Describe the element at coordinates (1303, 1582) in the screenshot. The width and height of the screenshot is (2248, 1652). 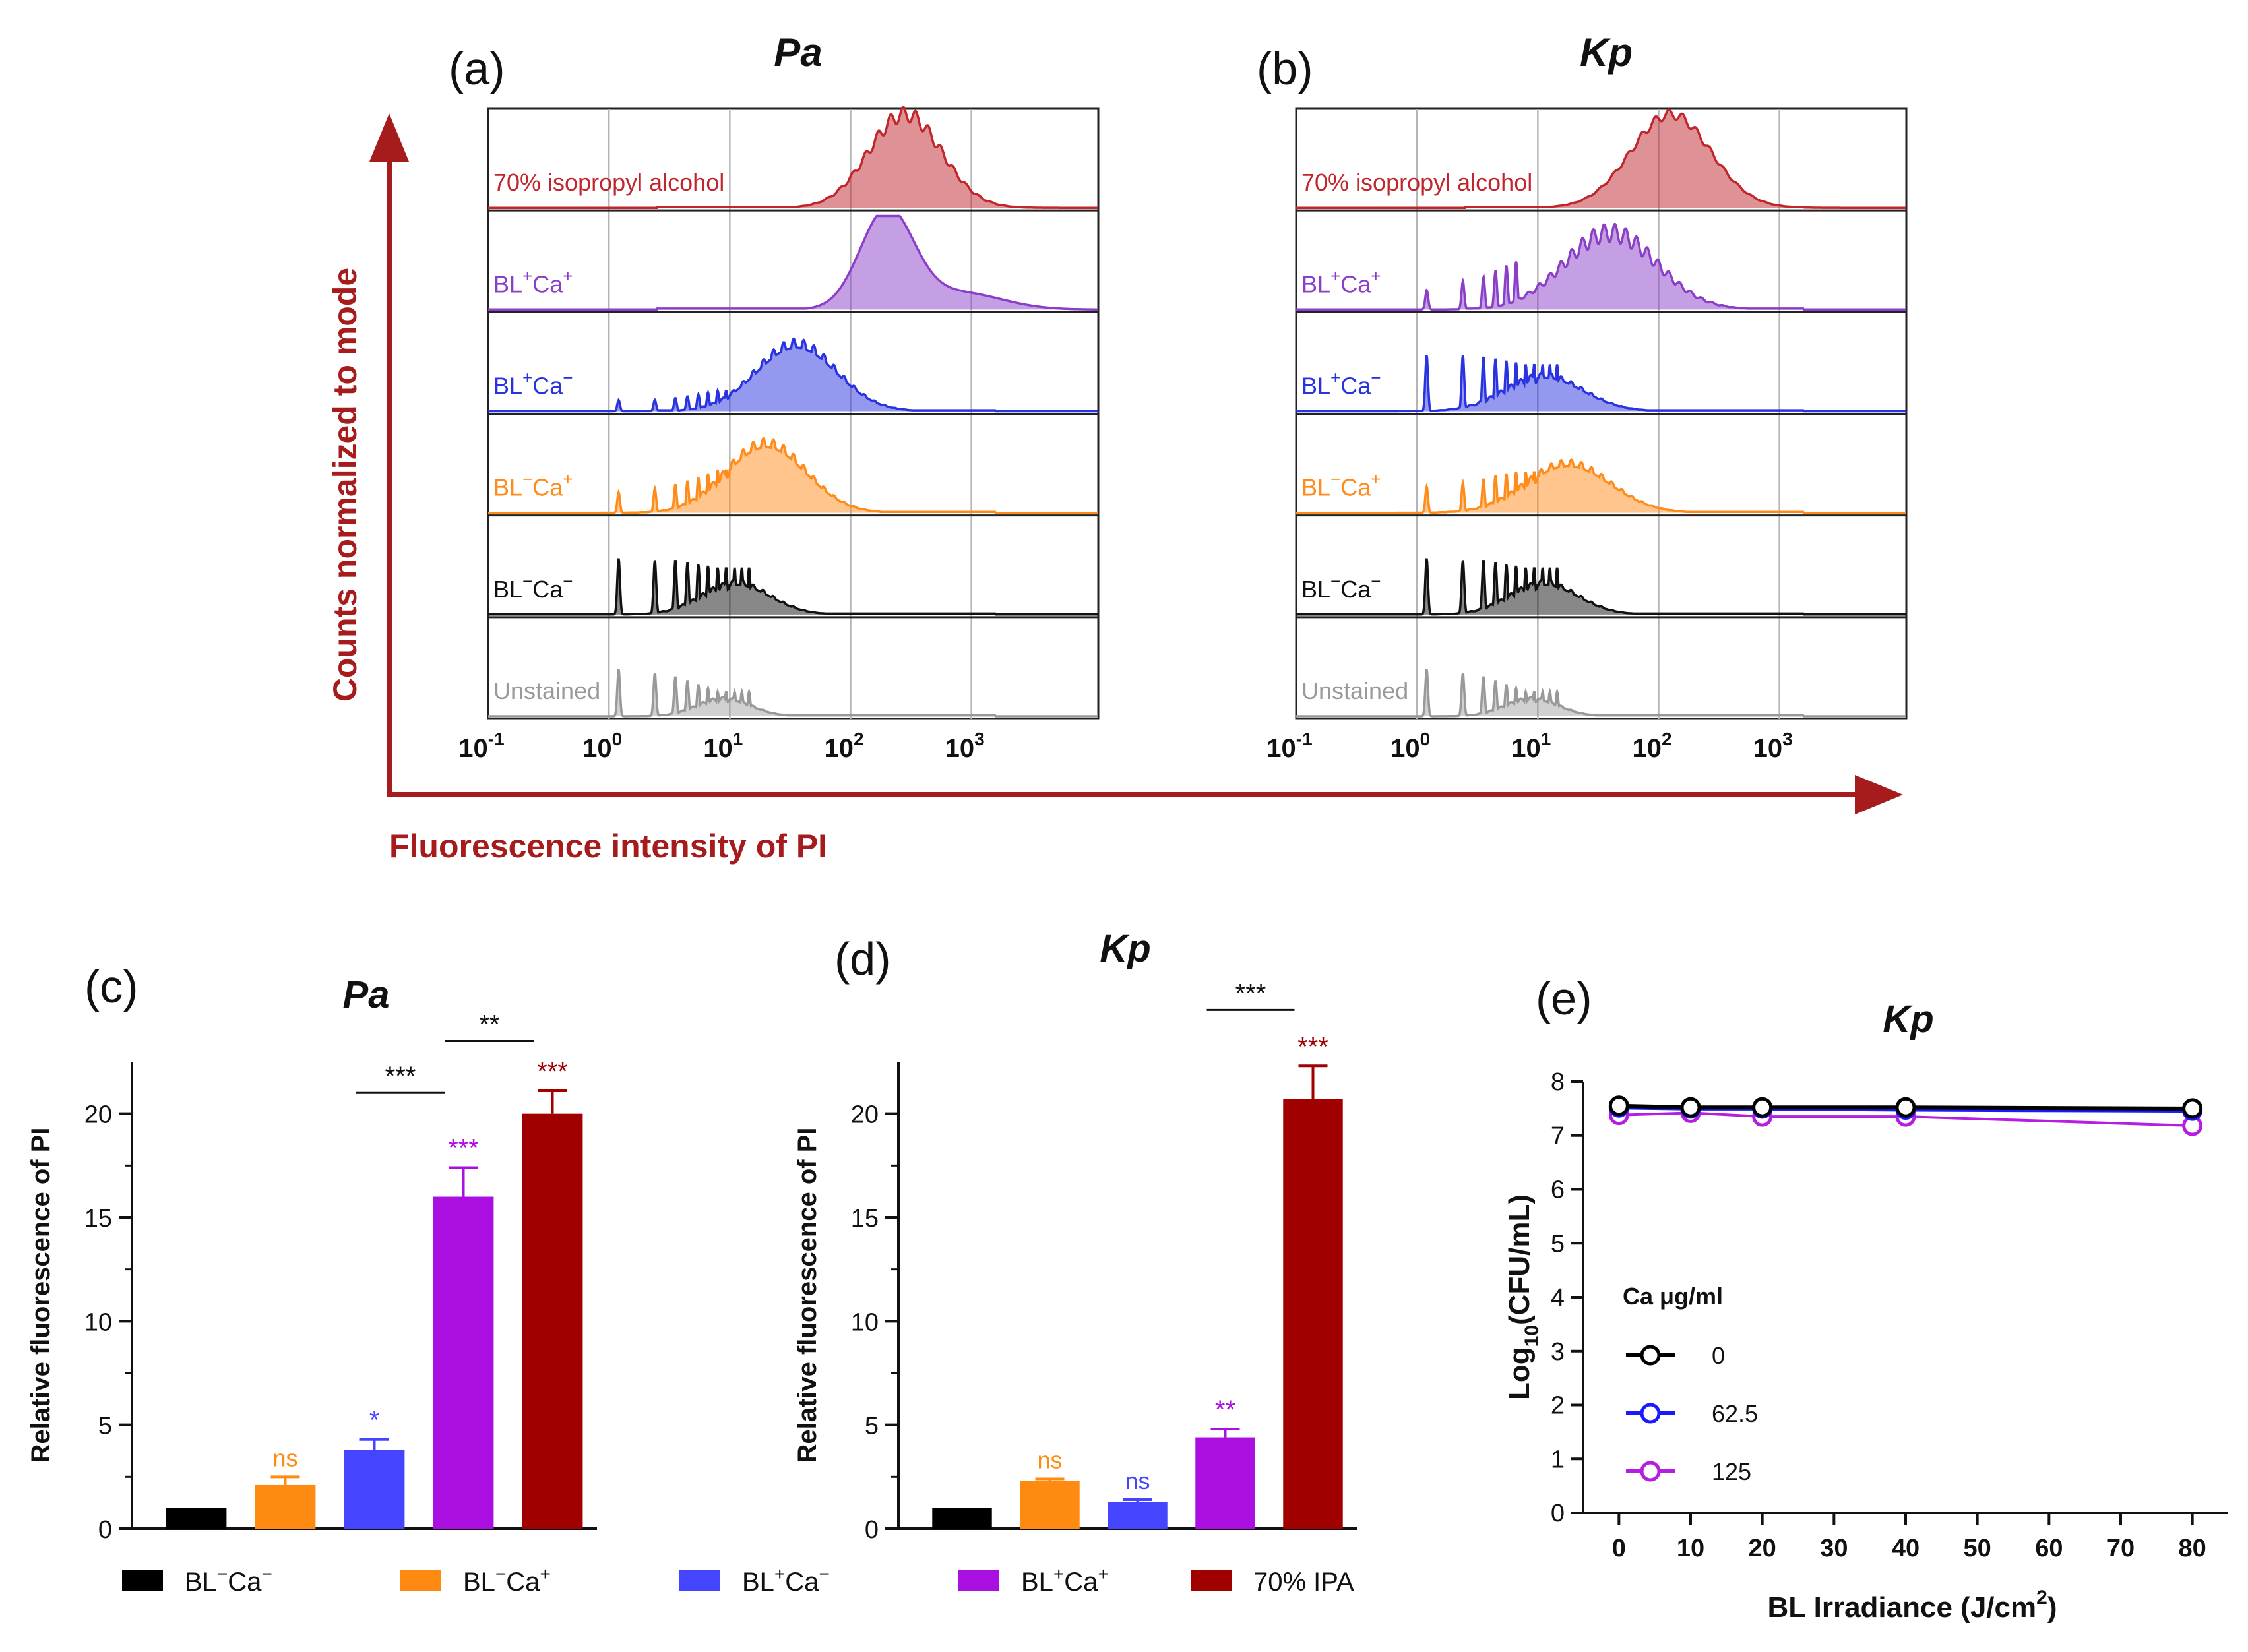
I see `legend-label: 70% IPA` at that location.